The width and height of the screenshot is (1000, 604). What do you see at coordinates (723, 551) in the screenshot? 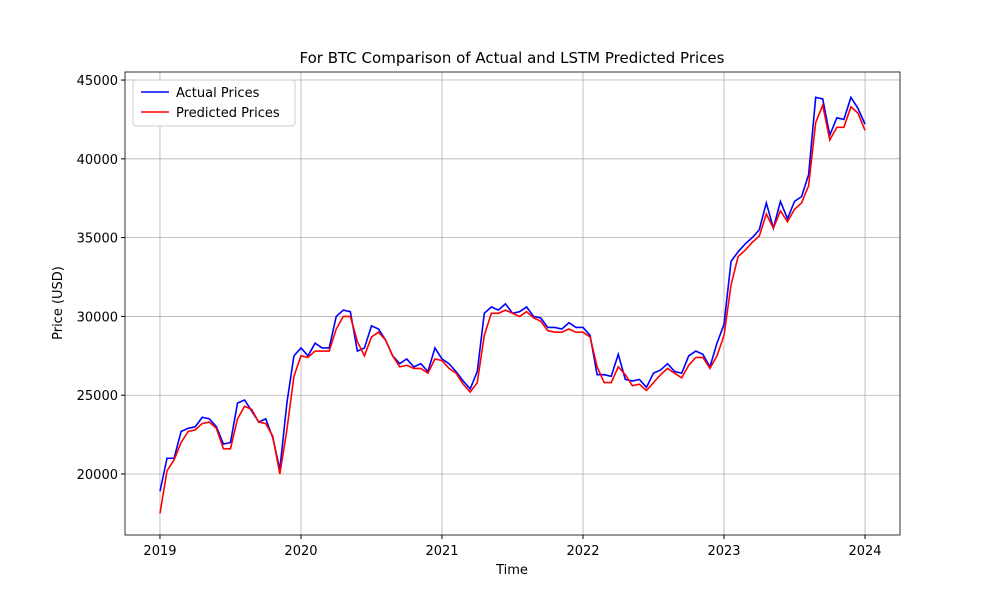
I see `x-tick-label: 2023` at bounding box center [723, 551].